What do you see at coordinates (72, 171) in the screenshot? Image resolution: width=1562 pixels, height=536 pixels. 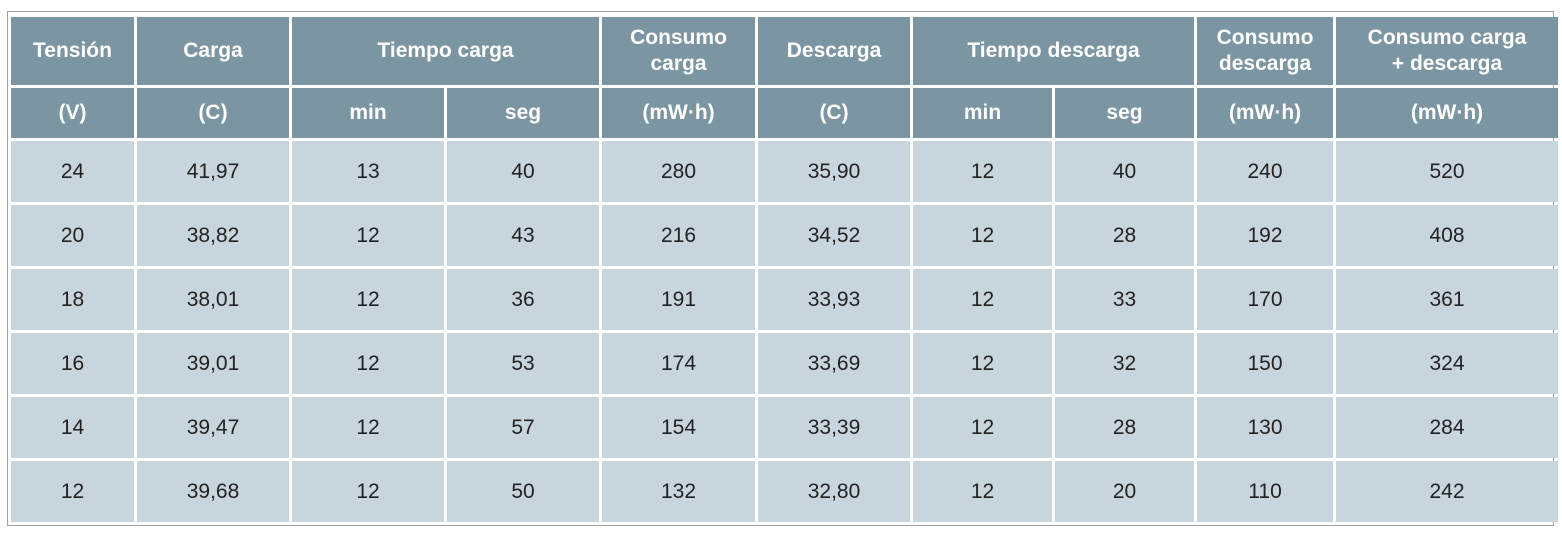 I see `data-cell: 24` at bounding box center [72, 171].